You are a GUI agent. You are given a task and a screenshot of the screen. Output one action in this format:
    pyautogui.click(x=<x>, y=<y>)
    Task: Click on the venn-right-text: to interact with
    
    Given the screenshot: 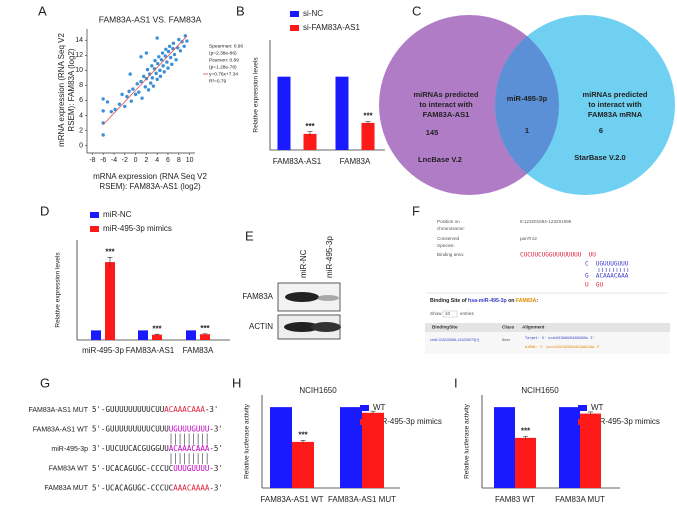 What is the action you would take?
    pyautogui.click(x=615, y=104)
    